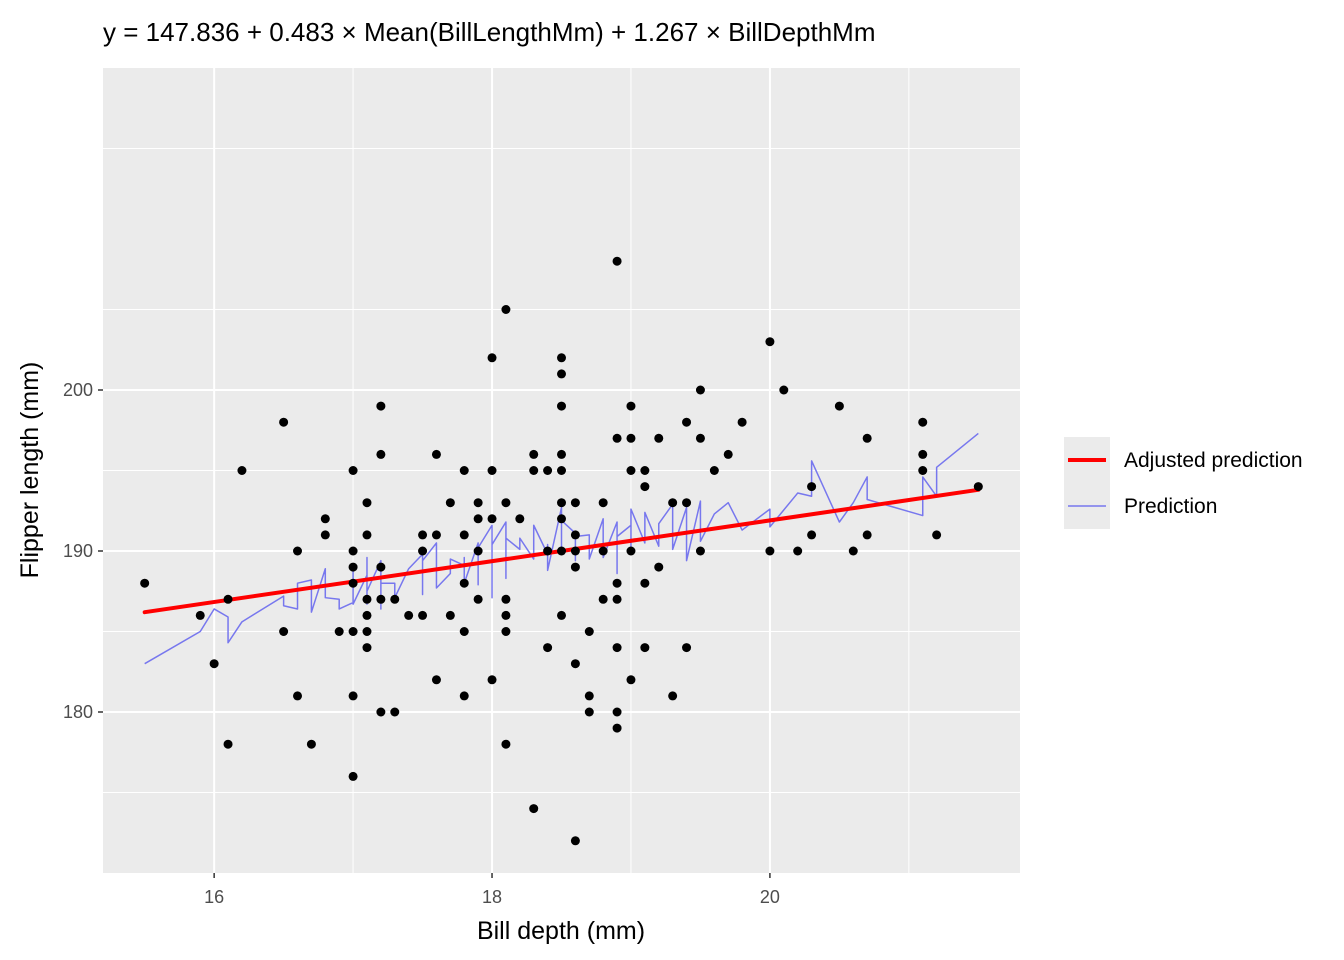 This screenshot has height=960, width=1344. What do you see at coordinates (561, 931) in the screenshot?
I see `x-axis-title: Bill depth (mm)` at bounding box center [561, 931].